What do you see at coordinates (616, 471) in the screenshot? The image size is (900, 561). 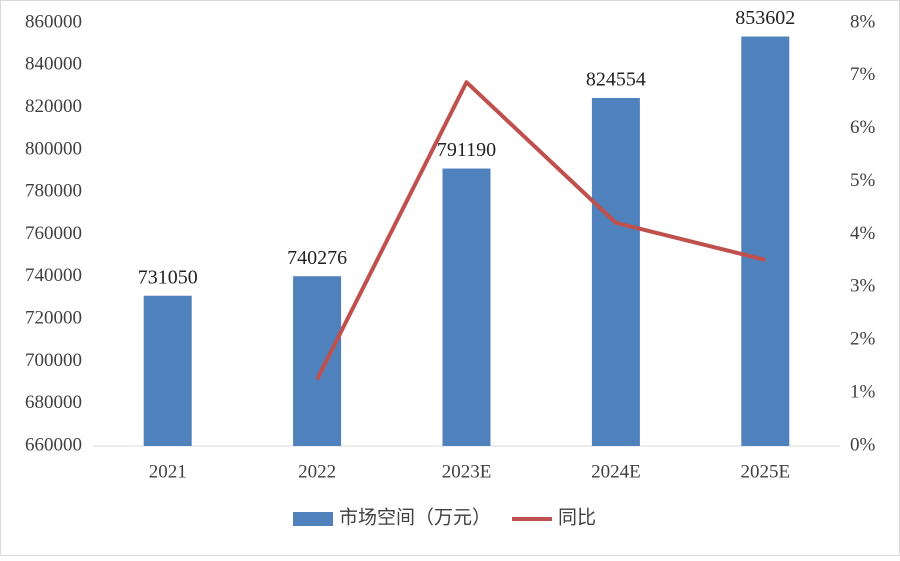 I see `x-tick-label: 2024E` at bounding box center [616, 471].